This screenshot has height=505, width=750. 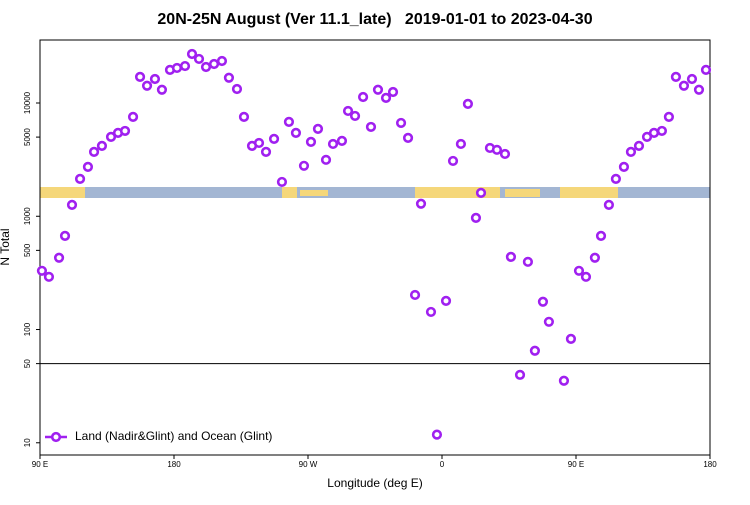 I want to click on x-axis-label: Longitude (deg E), so click(x=374, y=483).